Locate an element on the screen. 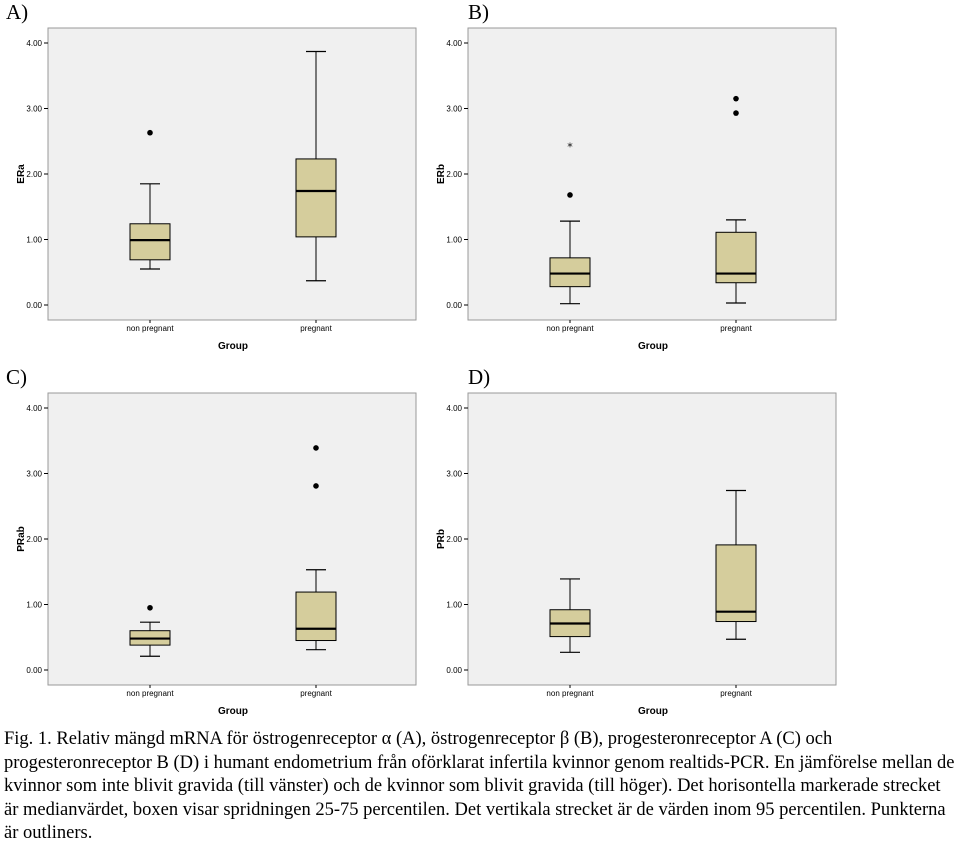 The width and height of the screenshot is (960, 850). y-axis-title: PRb is located at coordinates (441, 539).